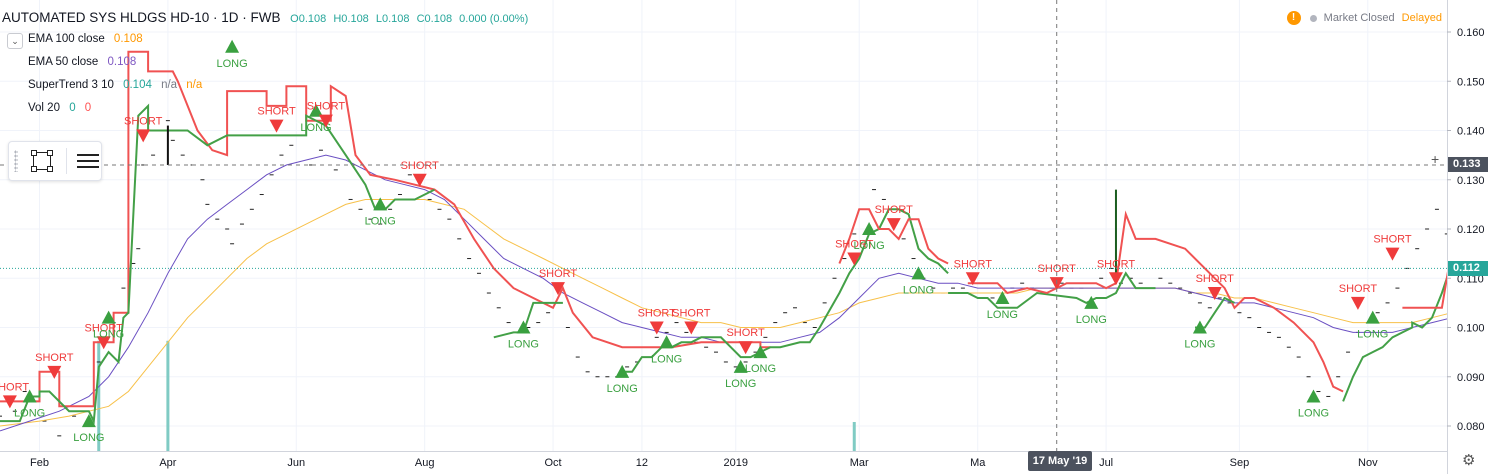 This screenshot has height=474, width=1494. Describe the element at coordinates (118, 64) in the screenshot. I see `legend-ema50: EMA 50 close 0.108` at that location.